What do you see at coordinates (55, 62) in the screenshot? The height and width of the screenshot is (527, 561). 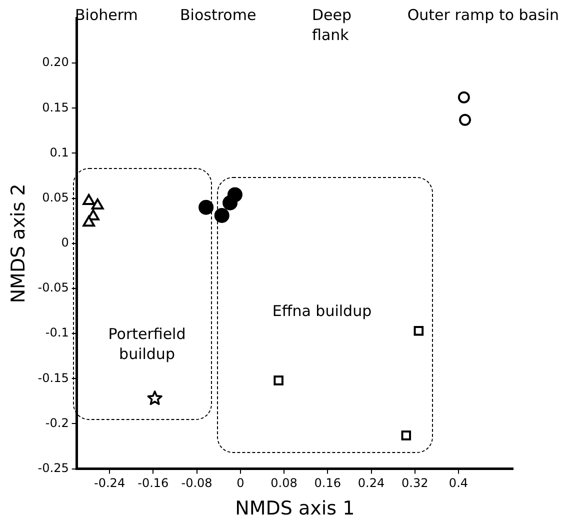 I see `y-tick-label: 0.20` at bounding box center [55, 62].